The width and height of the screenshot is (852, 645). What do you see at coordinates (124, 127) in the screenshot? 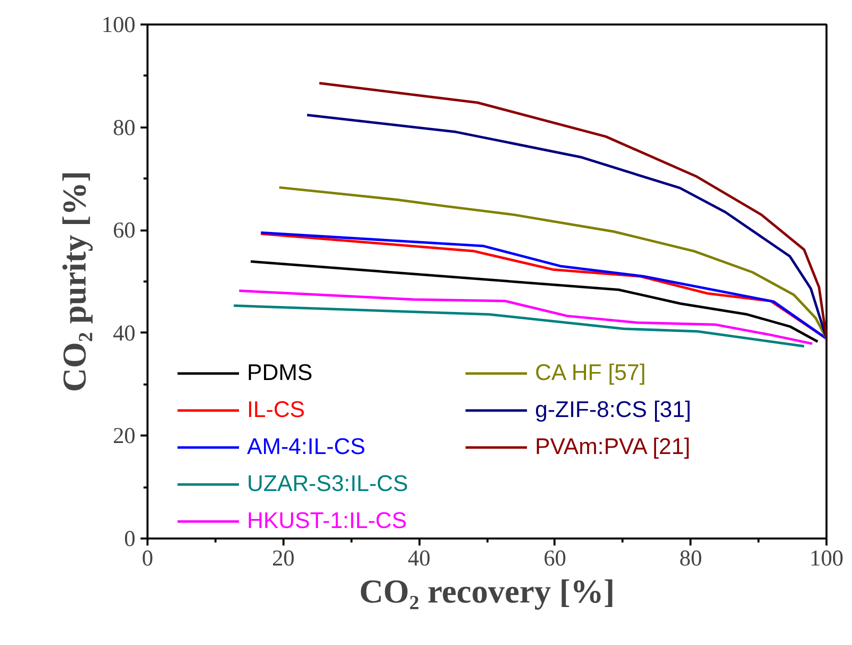
I see `y-tick-label: 80` at bounding box center [124, 127].